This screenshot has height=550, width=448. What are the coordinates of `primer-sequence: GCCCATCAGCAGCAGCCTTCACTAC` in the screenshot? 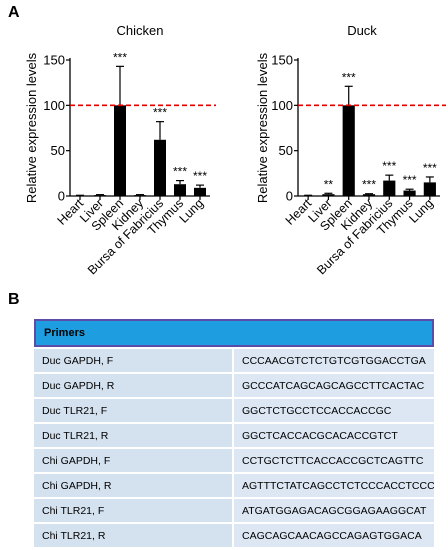 It's located at (334, 385).